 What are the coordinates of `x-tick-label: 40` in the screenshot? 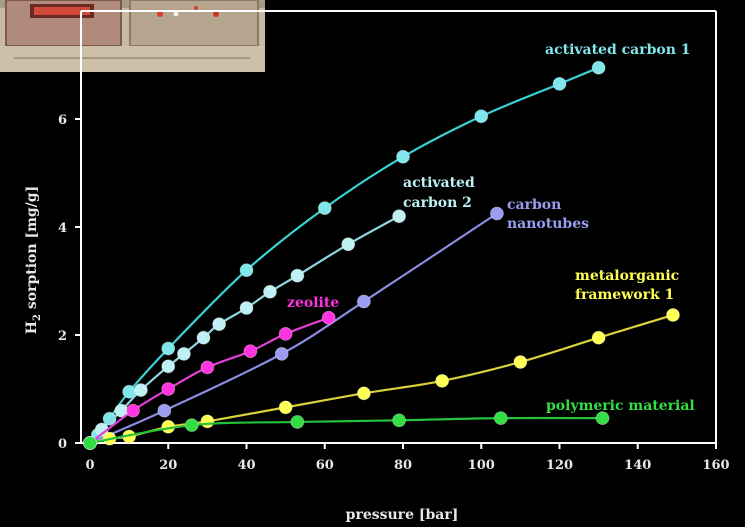 It's located at (246, 465).